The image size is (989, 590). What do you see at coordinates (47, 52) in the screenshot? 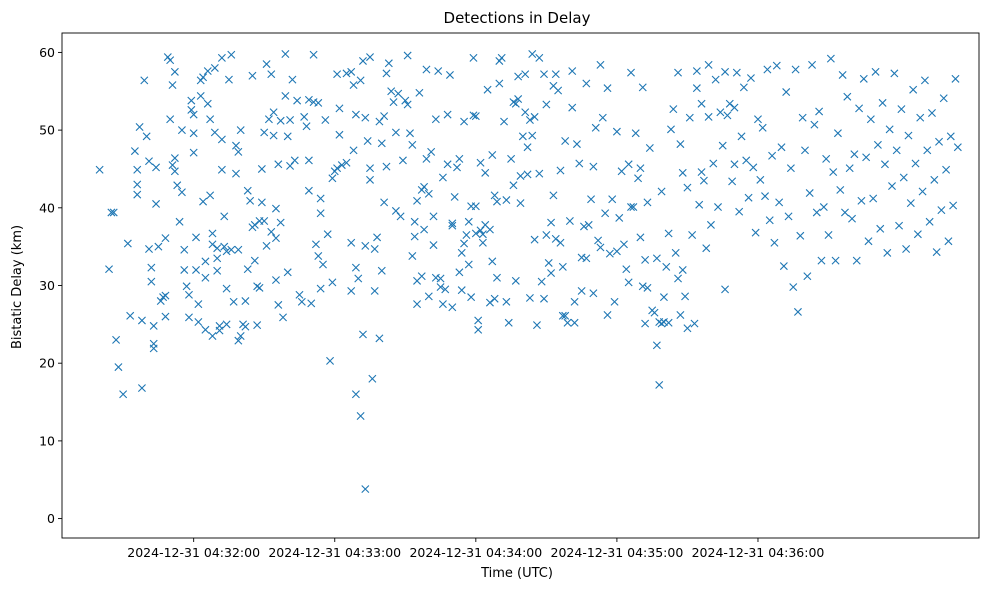
I see `y-tick-label: 60` at bounding box center [47, 52].